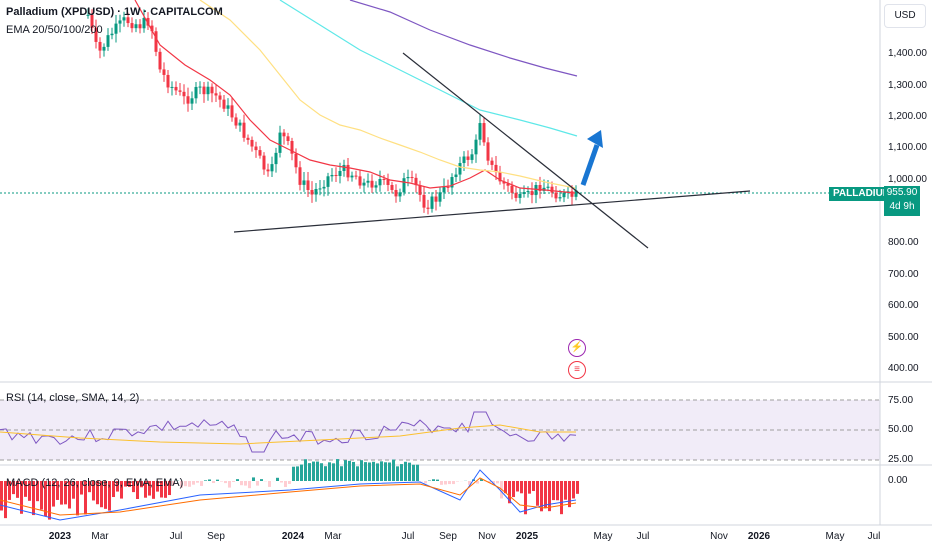 This screenshot has width=932, height=550. I want to click on macd-line, so click(288, 495).